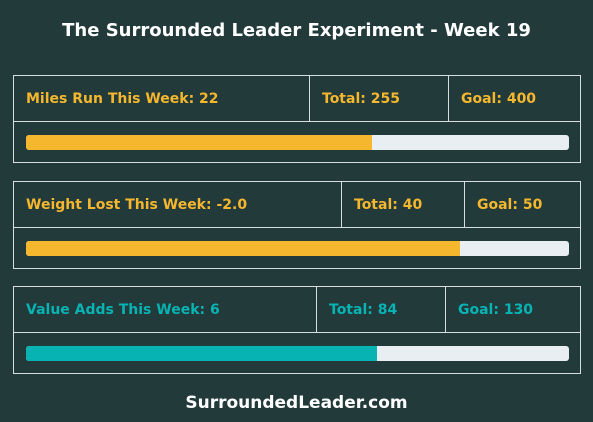 This screenshot has height=422, width=593. What do you see at coordinates (402, 204) in the screenshot?
I see `weight-total-label: Total: 40` at bounding box center [402, 204].